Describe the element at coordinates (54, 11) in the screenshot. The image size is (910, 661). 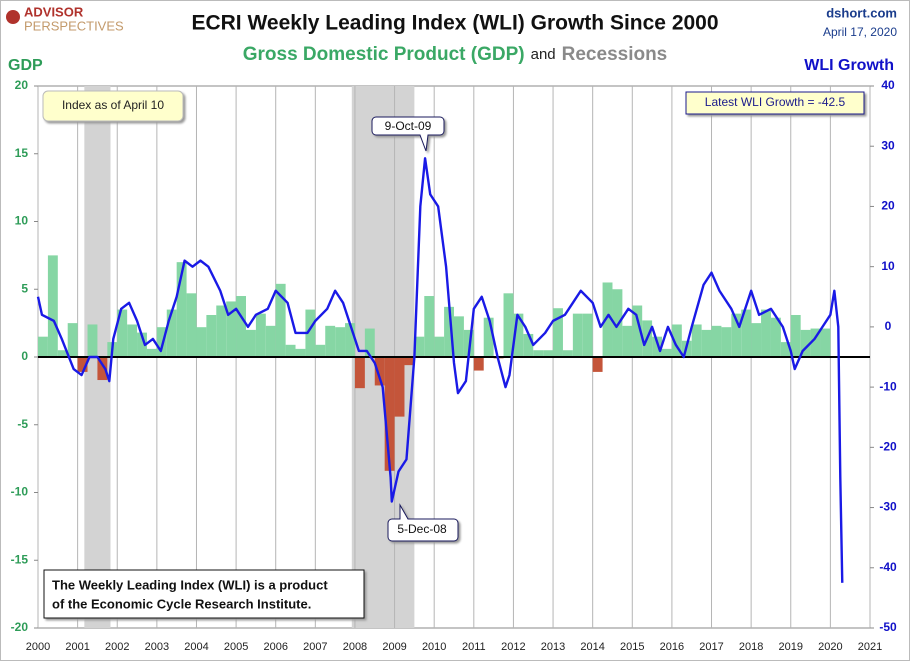
I see `logo-text: ADVISOR` at that location.